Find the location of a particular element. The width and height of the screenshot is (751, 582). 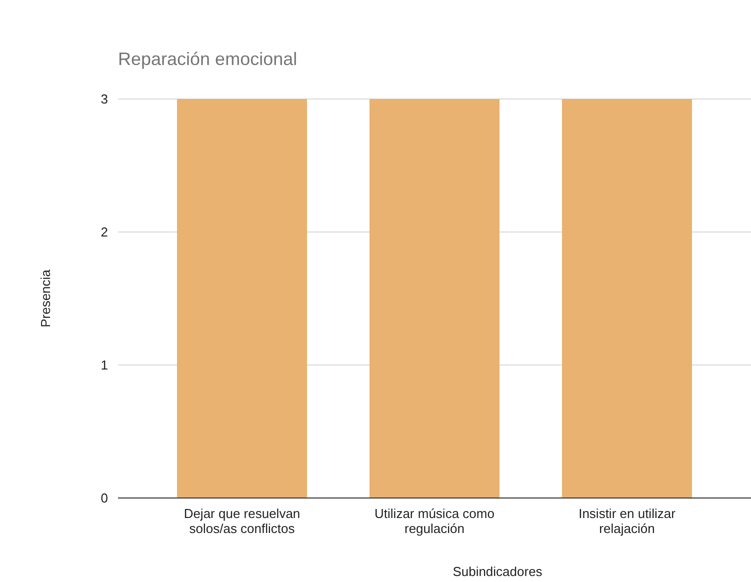

x-tick-label: Insistir en utilizar relajación is located at coordinates (627, 521).